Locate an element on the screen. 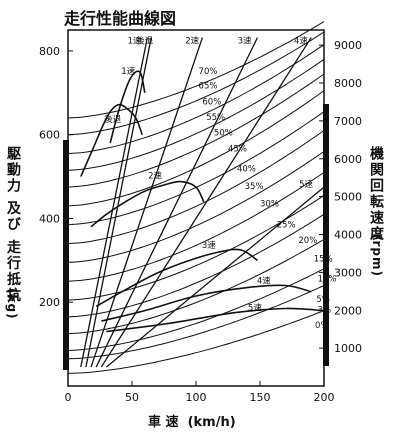 The image size is (400, 435). x-tick-label: 0 is located at coordinates (68, 397).